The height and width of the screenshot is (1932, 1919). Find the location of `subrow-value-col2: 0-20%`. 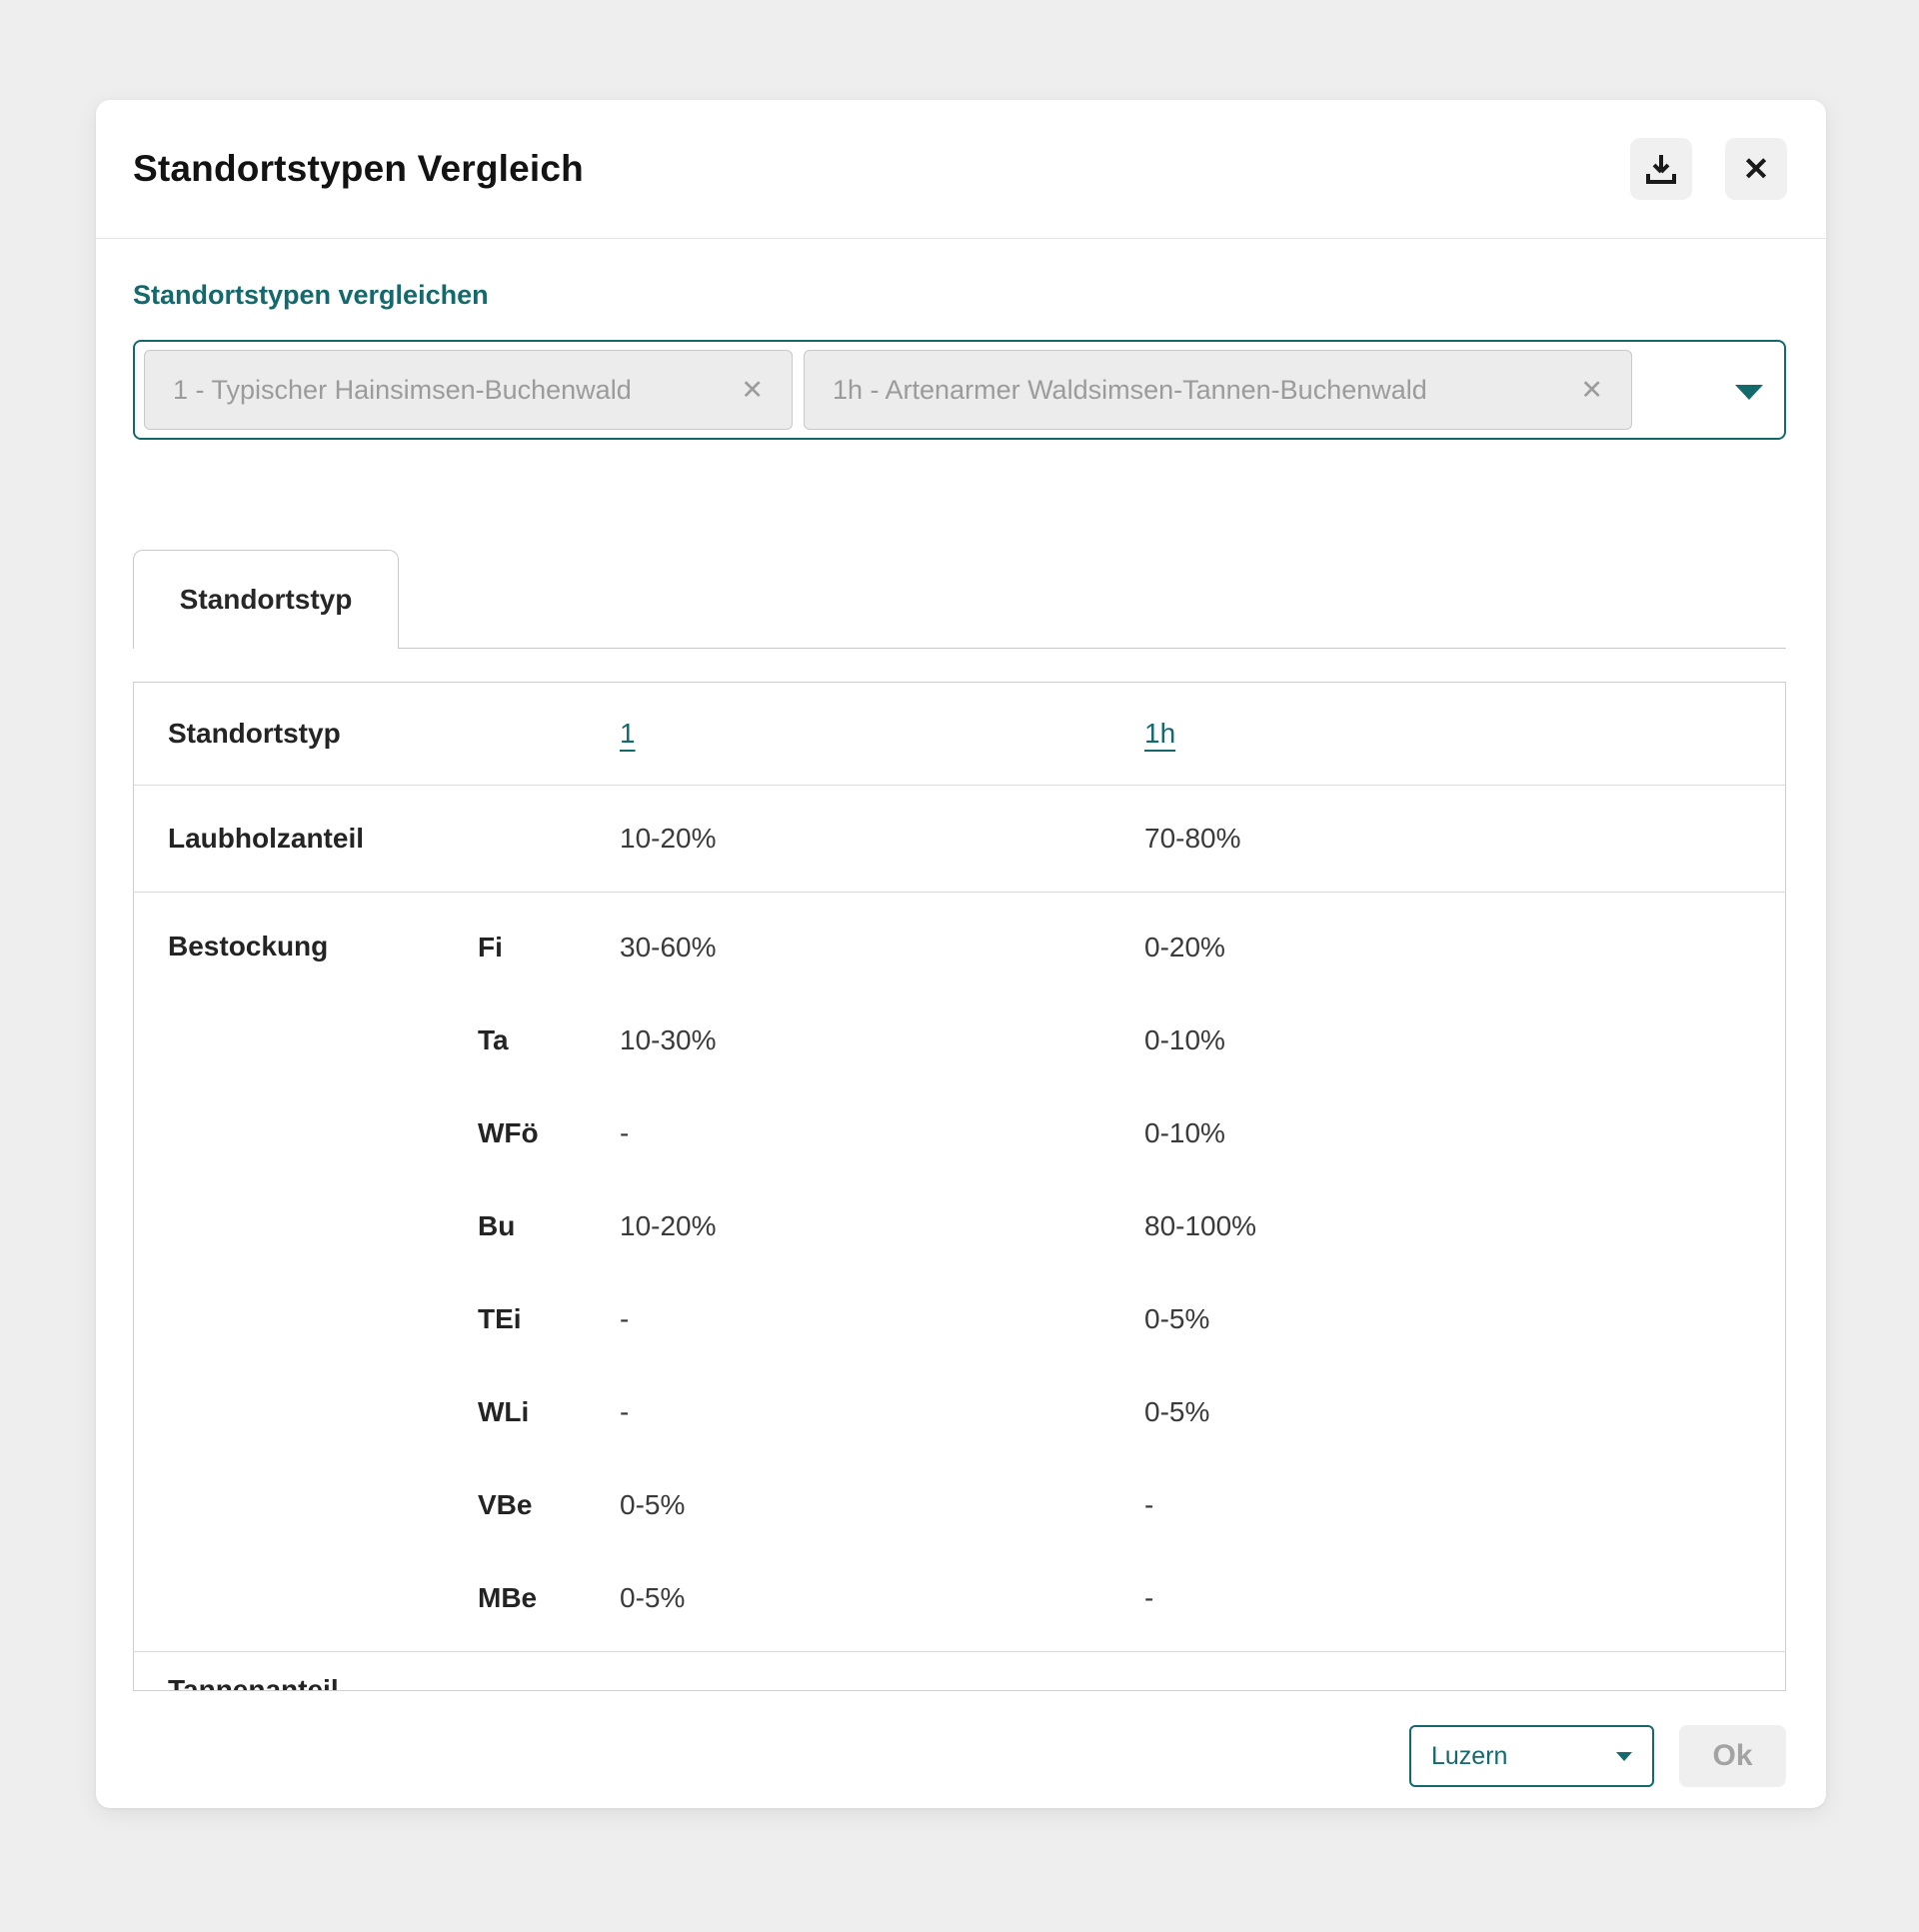

subrow-value-col2: 0-20% is located at coordinates (1184, 947).